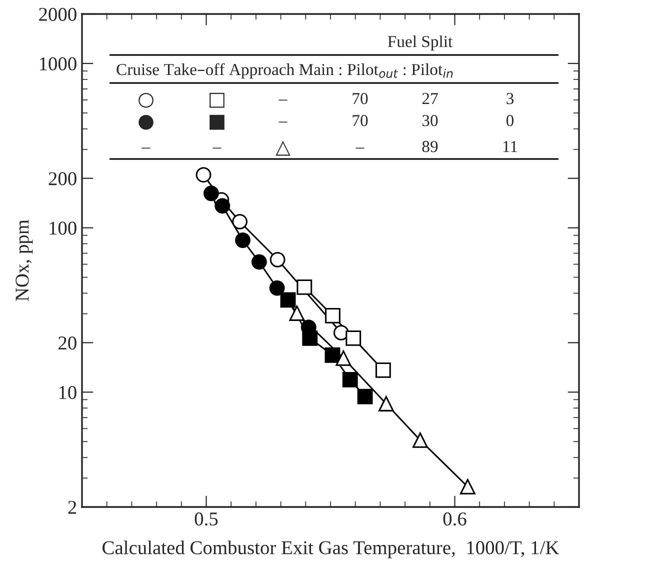 This screenshot has width=645, height=572. What do you see at coordinates (206, 519) in the screenshot?
I see `x-tick-label: 0.5` at bounding box center [206, 519].